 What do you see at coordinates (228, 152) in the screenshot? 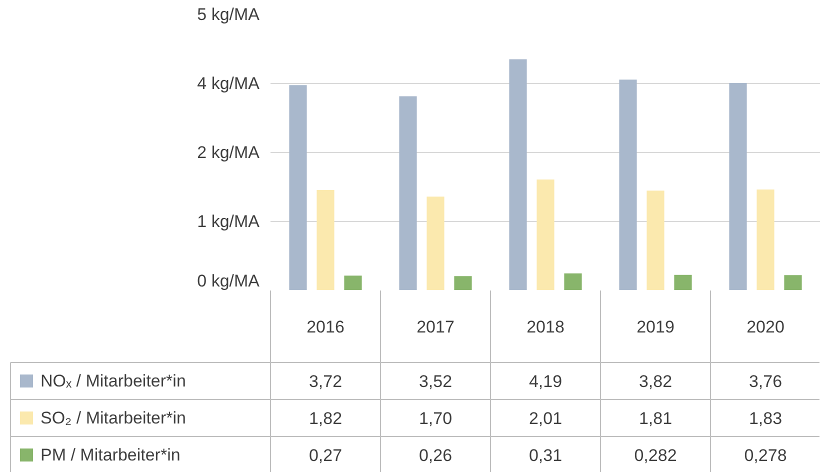
I see `y-tick-label: 2 kg/MA` at bounding box center [228, 152].